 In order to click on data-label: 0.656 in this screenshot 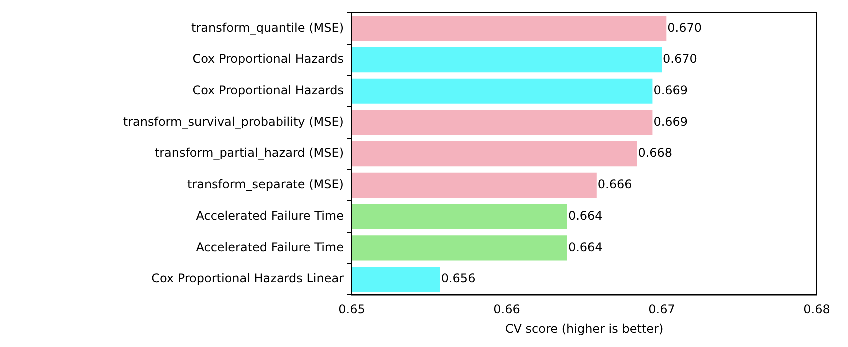, I will do `click(458, 279)`.